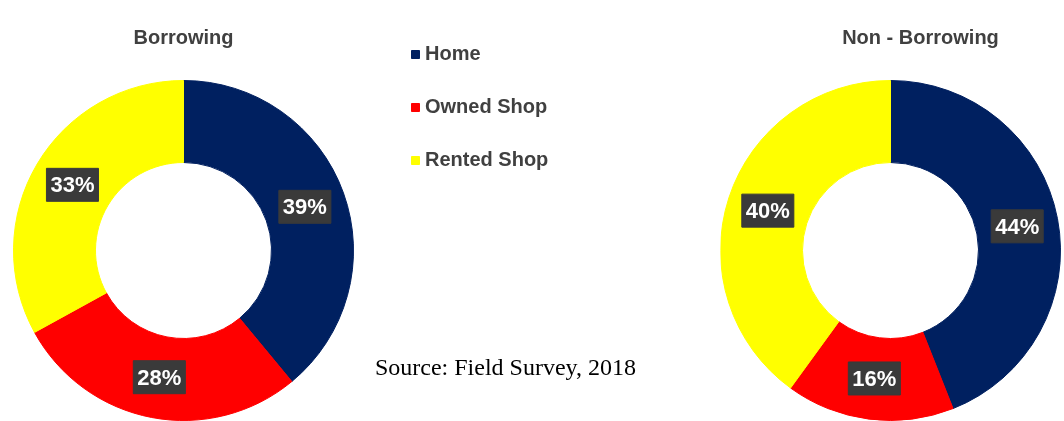  Describe the element at coordinates (486, 106) in the screenshot. I see `legend-label: Owned Shop` at that location.